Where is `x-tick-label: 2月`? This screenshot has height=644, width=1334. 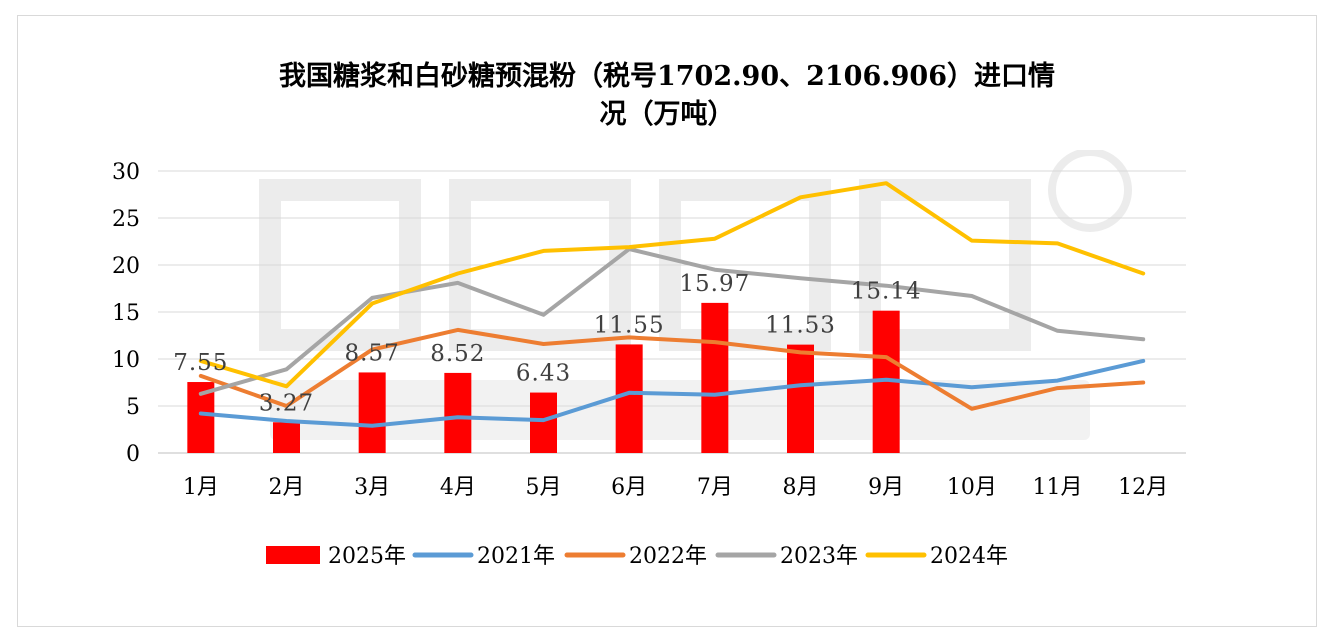
x-tick-label: 2月 is located at coordinates (287, 487).